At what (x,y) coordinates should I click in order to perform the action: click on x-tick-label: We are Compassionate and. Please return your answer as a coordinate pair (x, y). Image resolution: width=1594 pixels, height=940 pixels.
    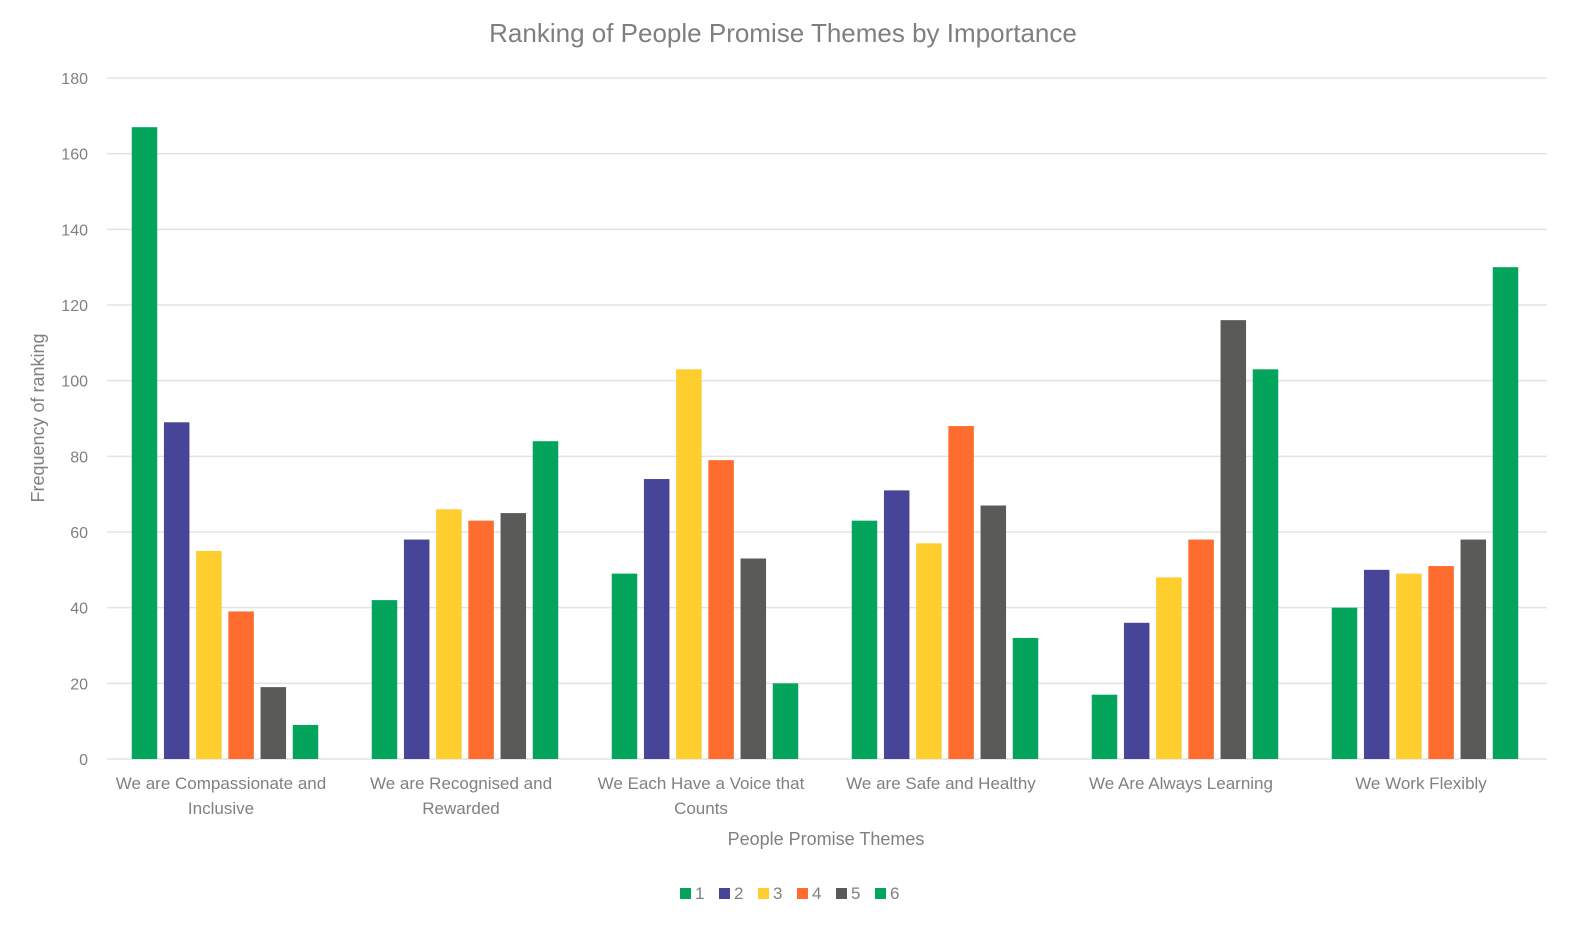
    Looking at the image, I should click on (221, 783).